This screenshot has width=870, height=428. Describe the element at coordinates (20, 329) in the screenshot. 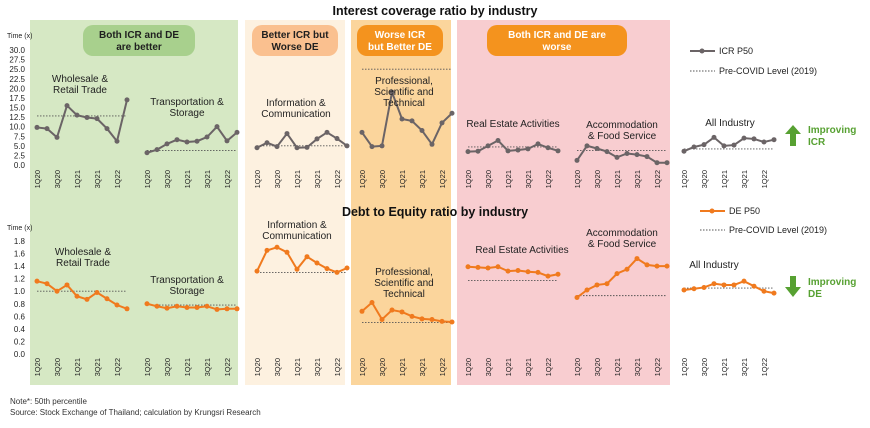

I see `de-ytick: 0.4` at that location.